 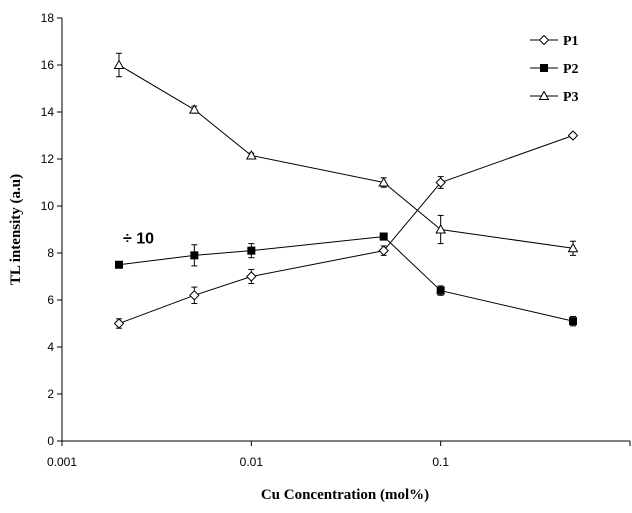 What do you see at coordinates (50, 300) in the screenshot?
I see `y-tick-label: 6` at bounding box center [50, 300].